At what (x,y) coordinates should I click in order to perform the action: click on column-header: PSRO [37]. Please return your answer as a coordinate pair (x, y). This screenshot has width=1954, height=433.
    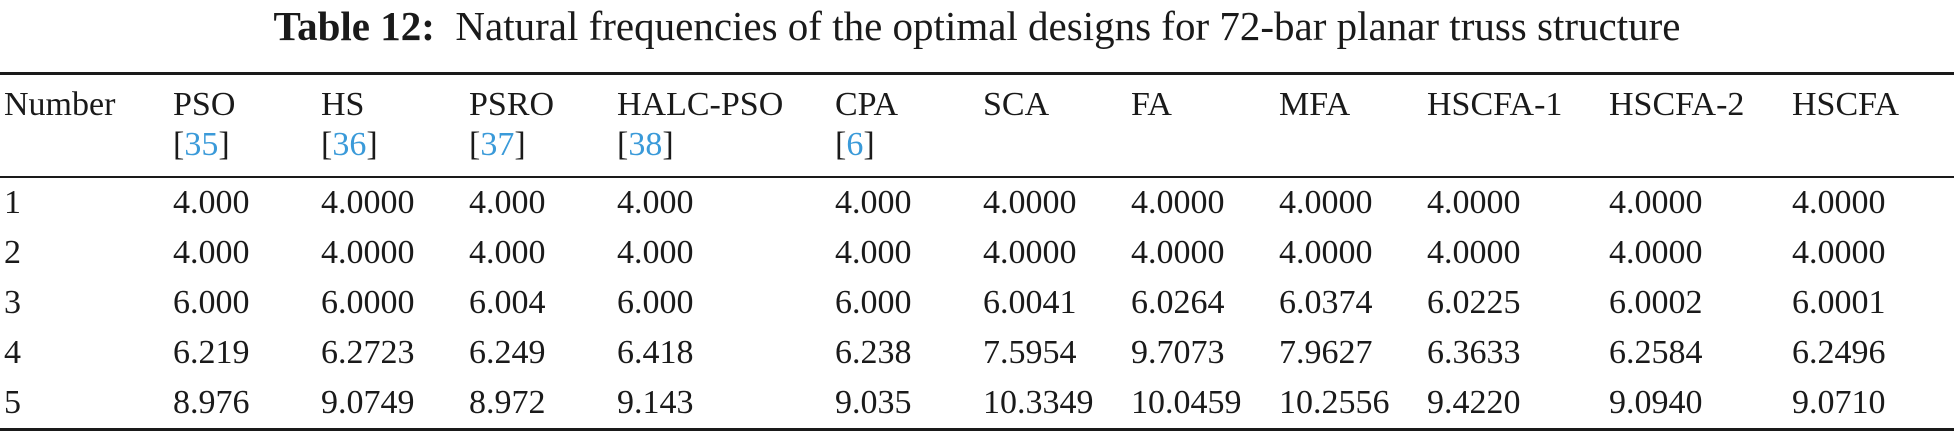
    Looking at the image, I should click on (512, 124).